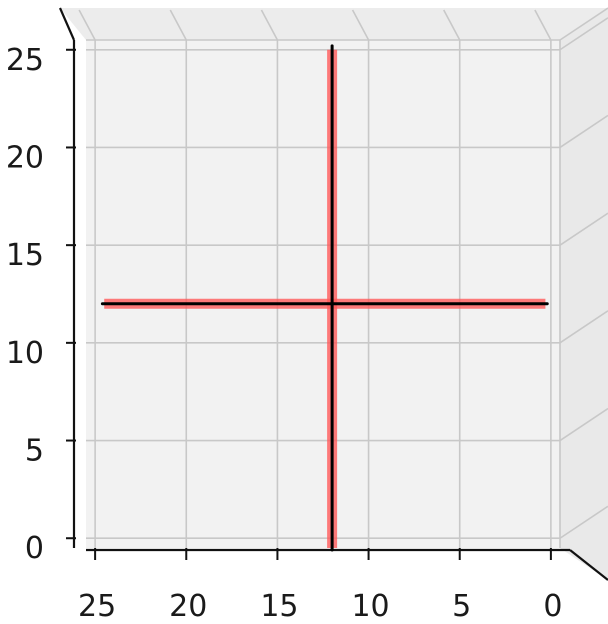 This screenshot has width=608, height=624. Describe the element at coordinates (25, 255) in the screenshot. I see `y-tick-label: 15` at that location.